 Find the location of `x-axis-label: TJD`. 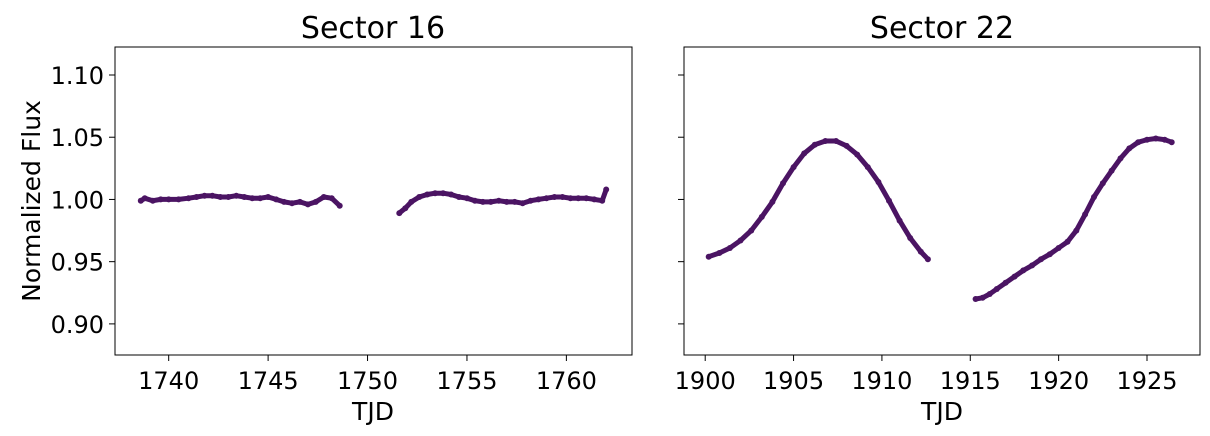

x-axis-label: TJD is located at coordinates (941, 411).